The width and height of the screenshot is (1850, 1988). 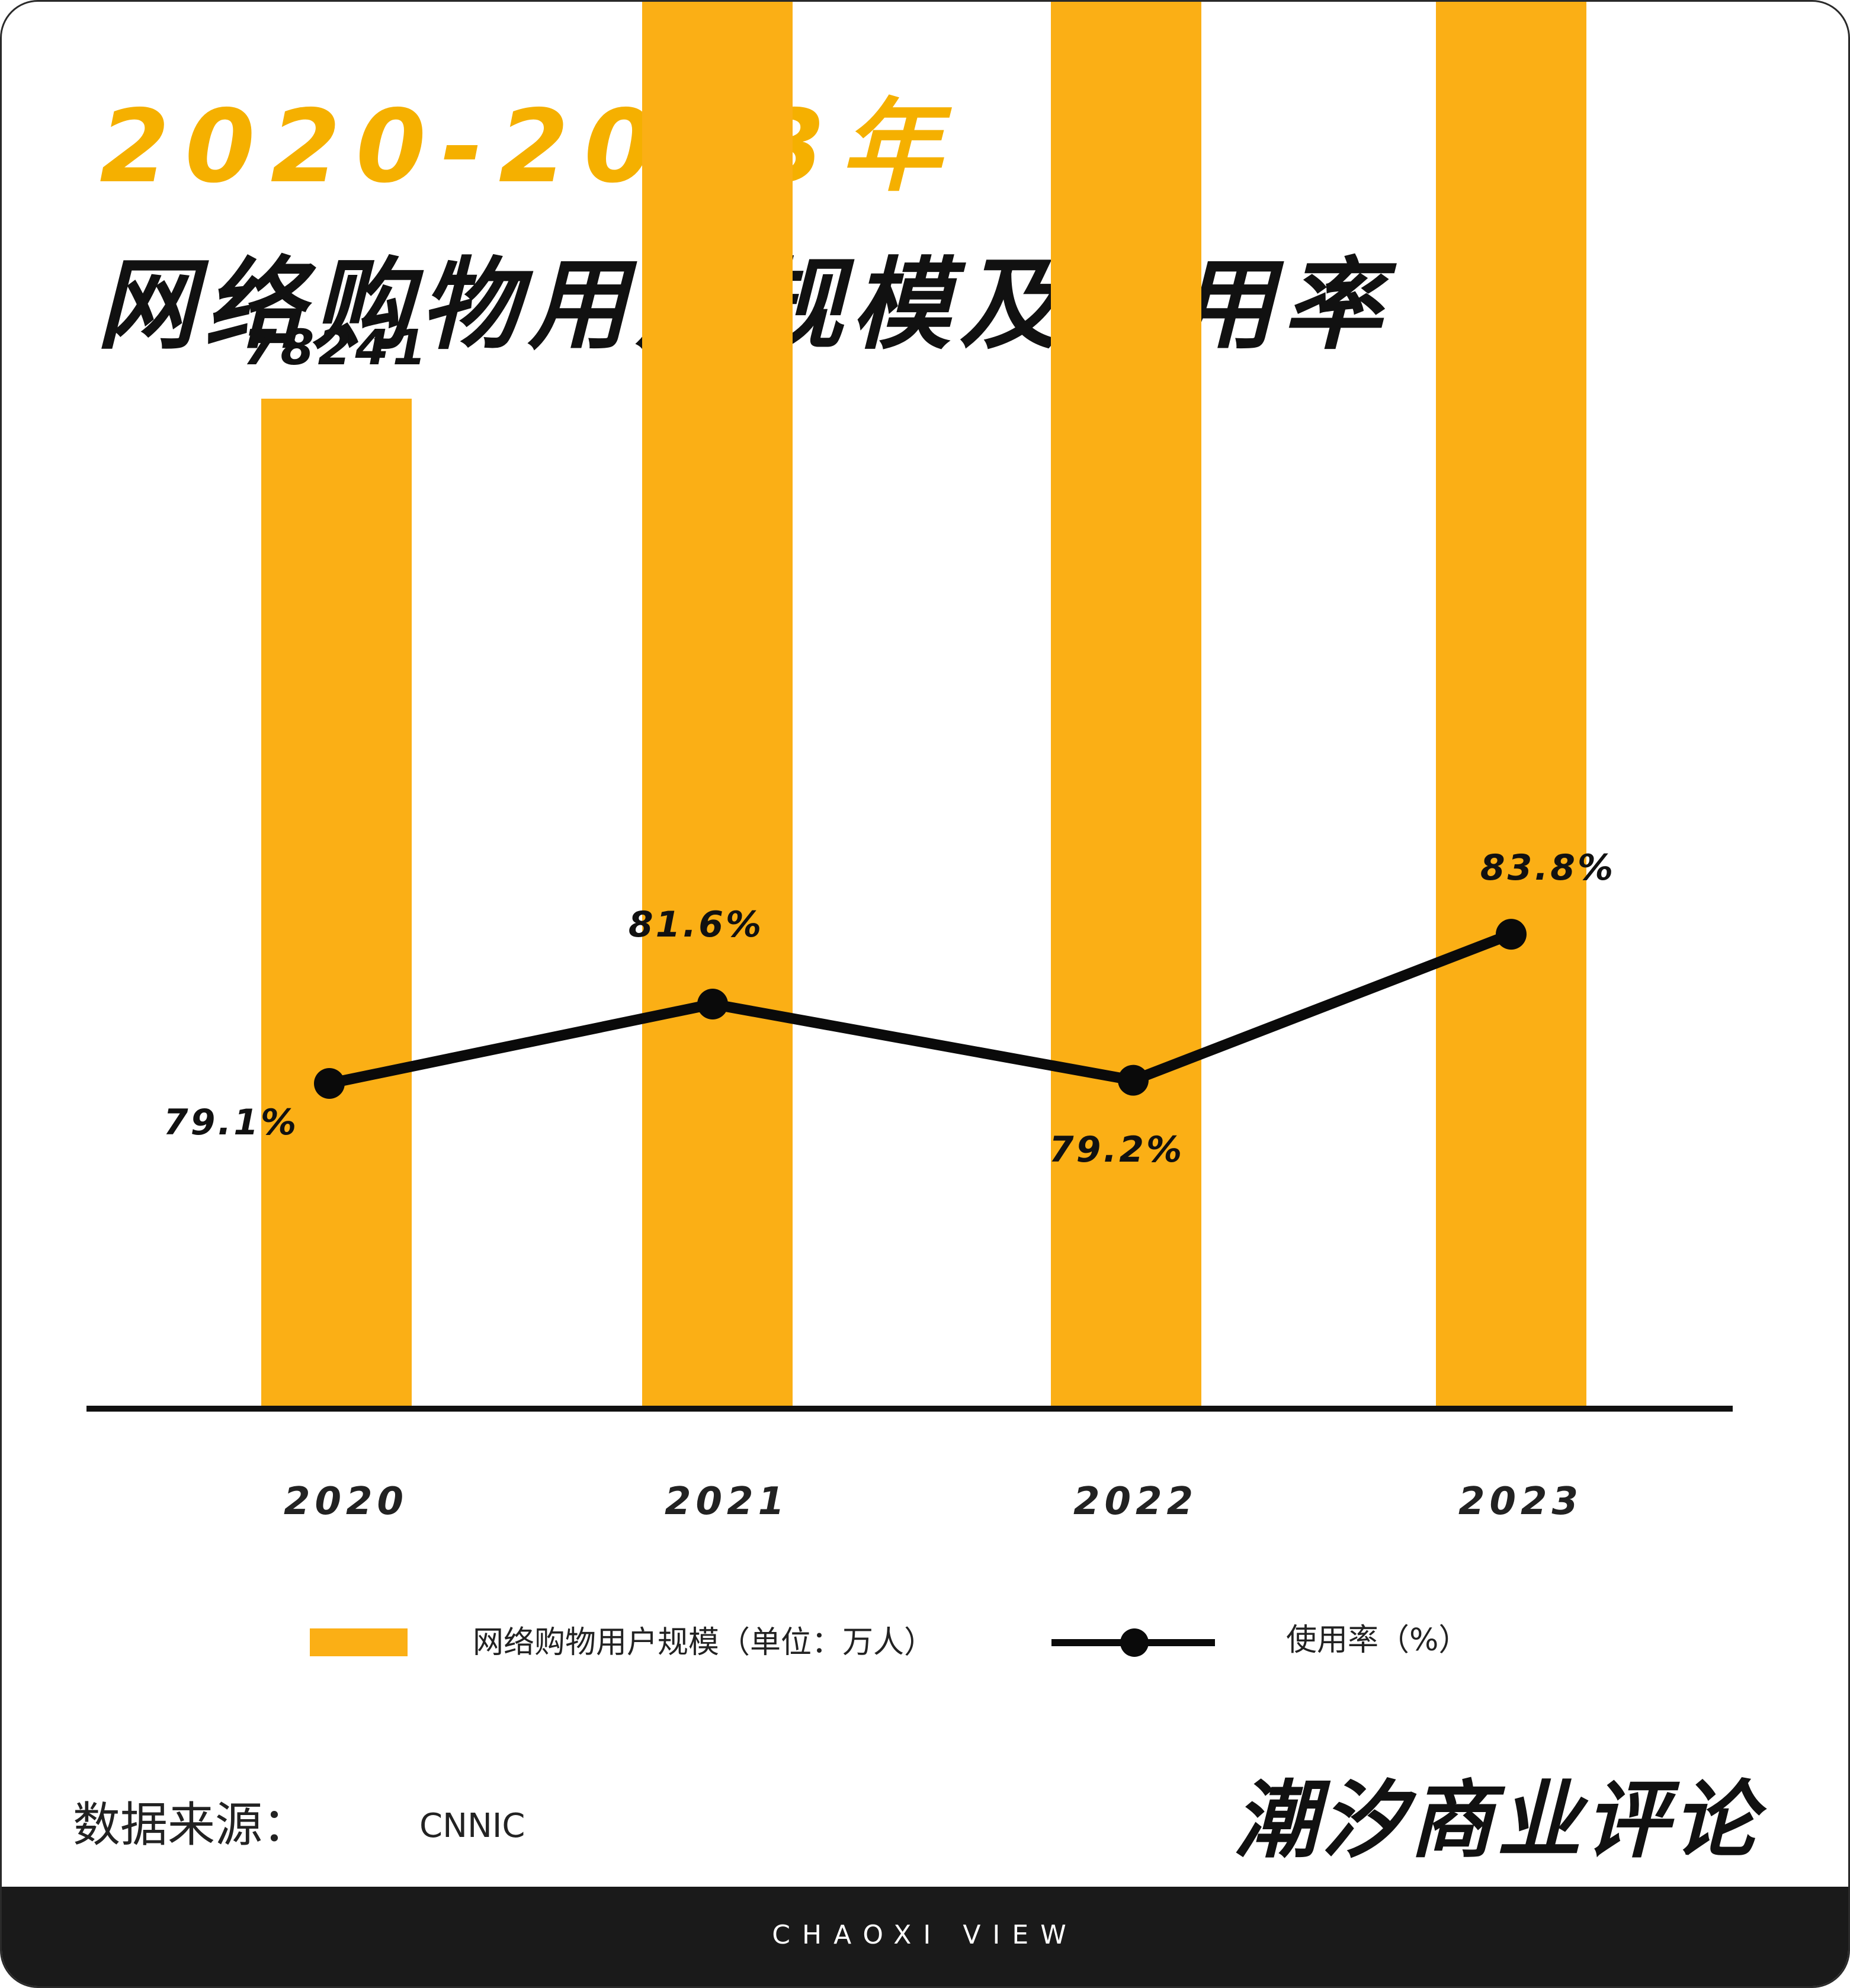 What do you see at coordinates (192, 1824) in the screenshot?
I see `source-label: 数据来源：` at bounding box center [192, 1824].